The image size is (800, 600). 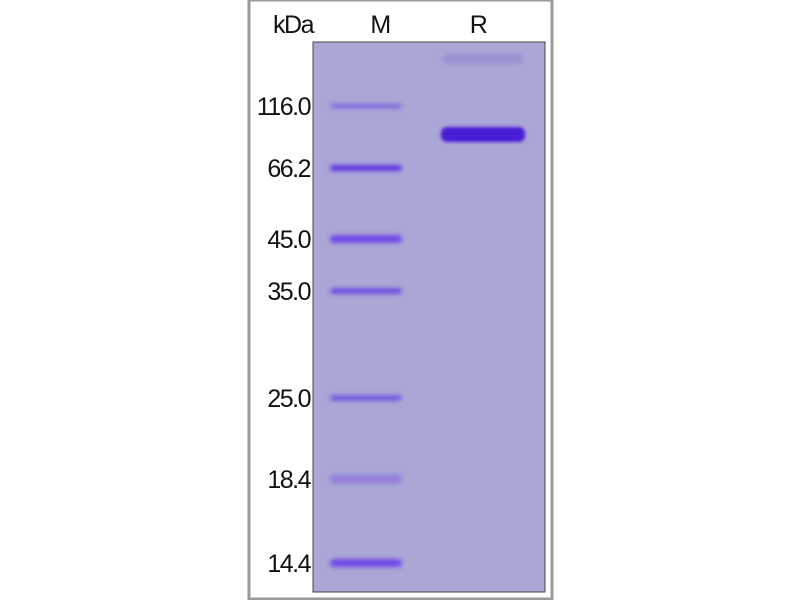 What do you see at coordinates (288, 292) in the screenshot?
I see `marker-label: 35.0` at bounding box center [288, 292].